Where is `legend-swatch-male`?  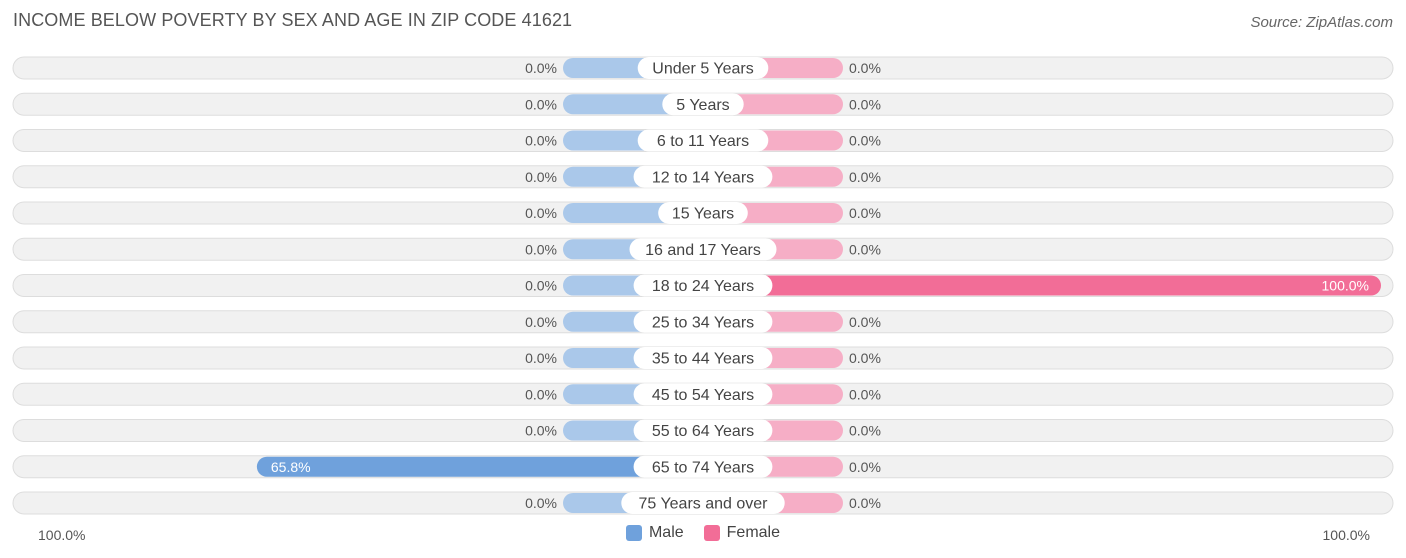
legend-swatch-male is located at coordinates (633, 533).